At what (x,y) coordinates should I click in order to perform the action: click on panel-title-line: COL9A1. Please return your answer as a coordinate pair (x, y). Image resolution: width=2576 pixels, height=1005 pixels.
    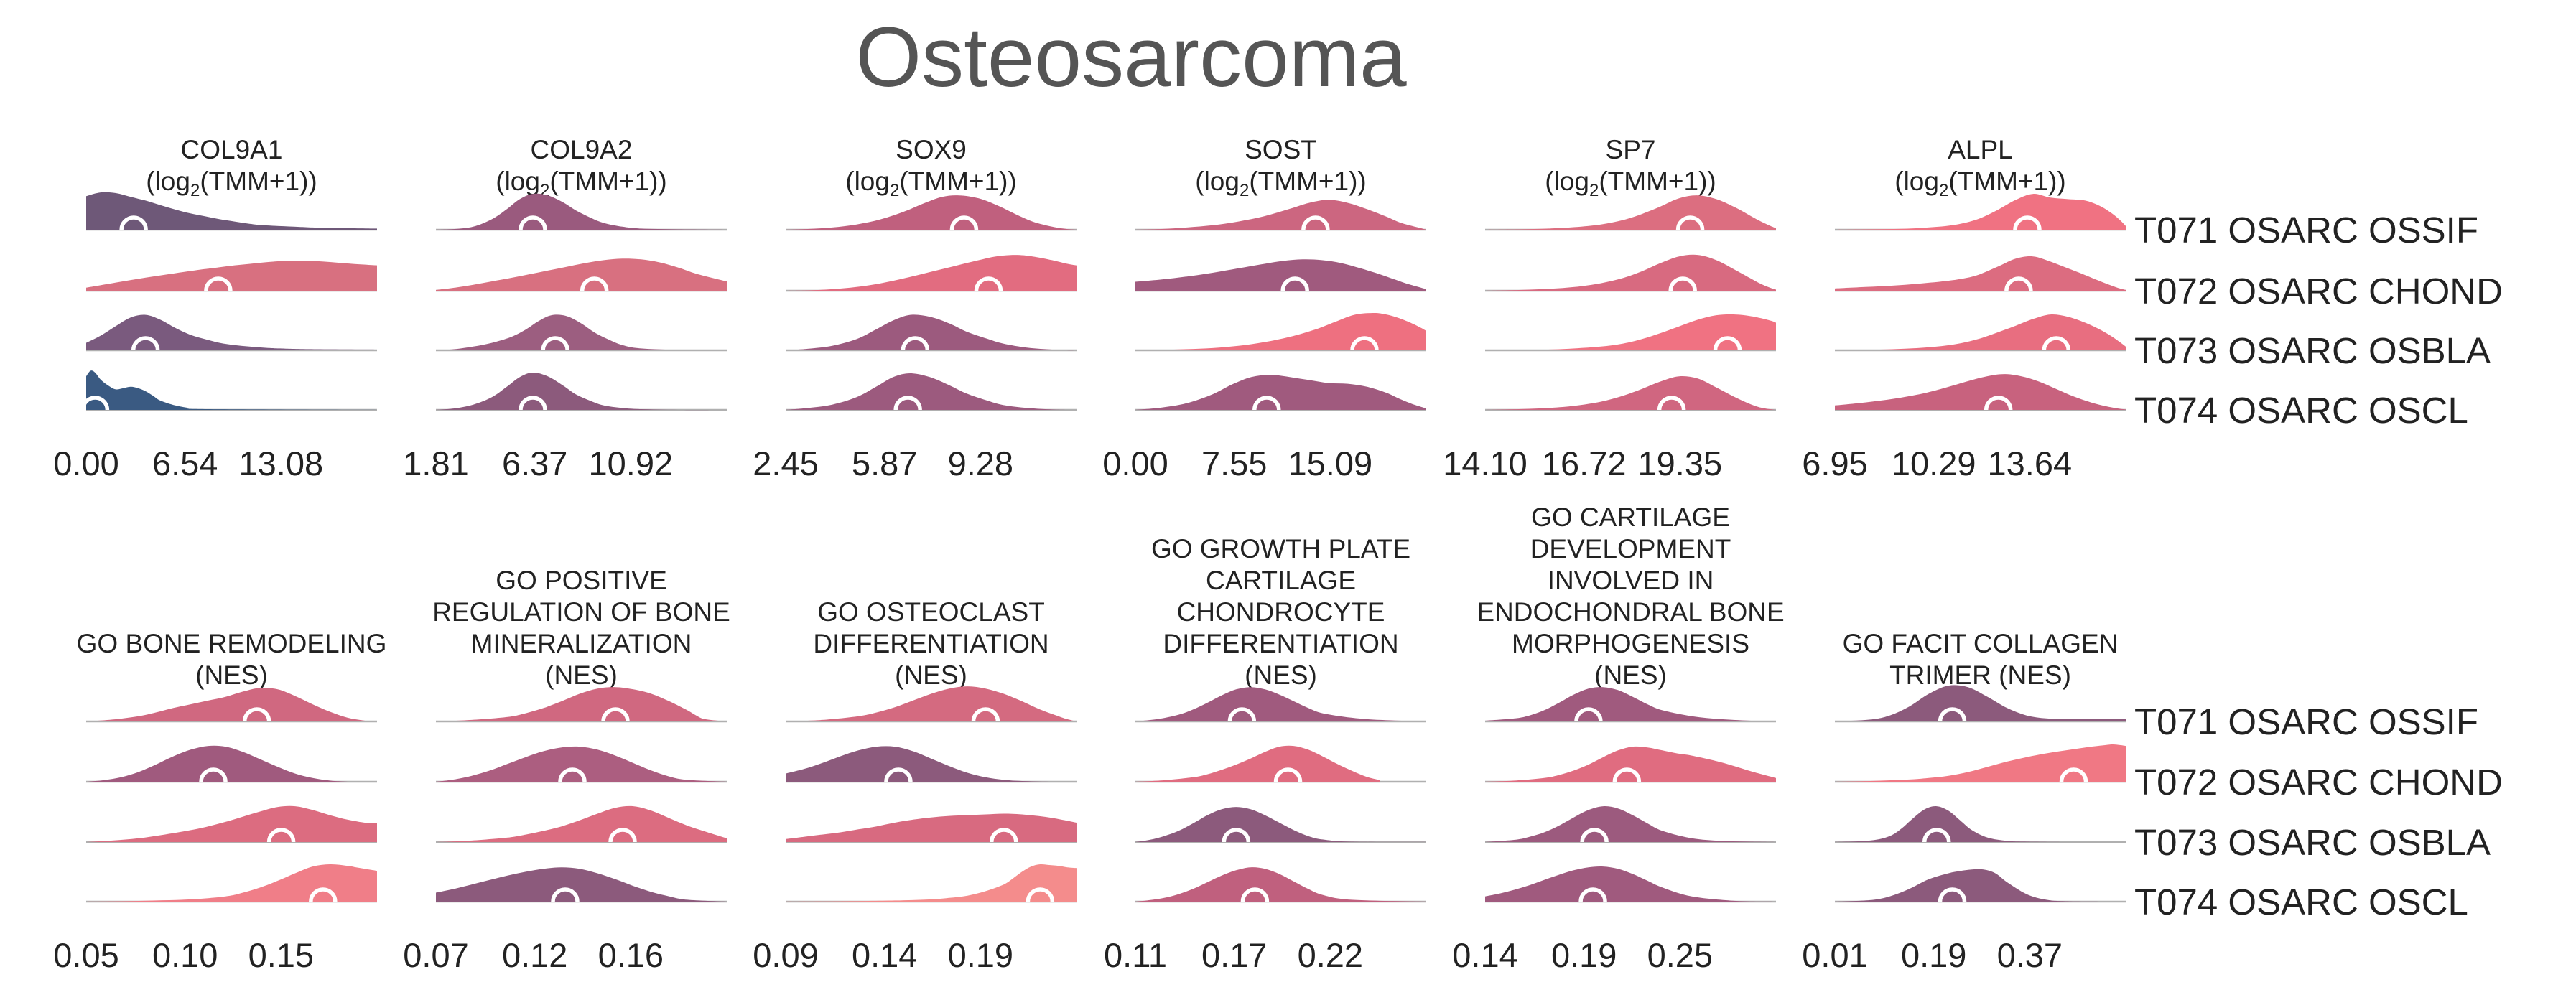
    Looking at the image, I should click on (232, 149).